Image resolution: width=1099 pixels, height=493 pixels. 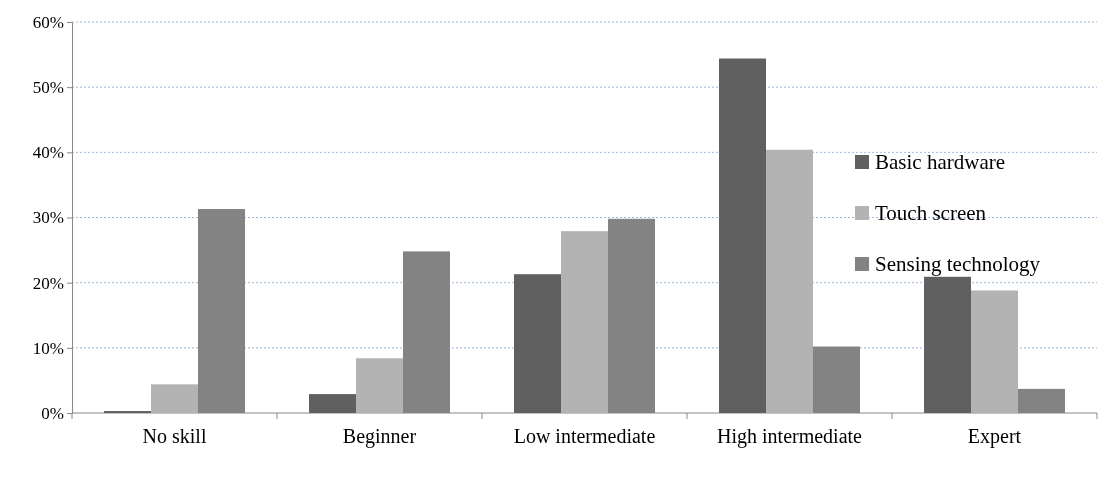 I want to click on y-tick-label: 10%, so click(x=48, y=348).